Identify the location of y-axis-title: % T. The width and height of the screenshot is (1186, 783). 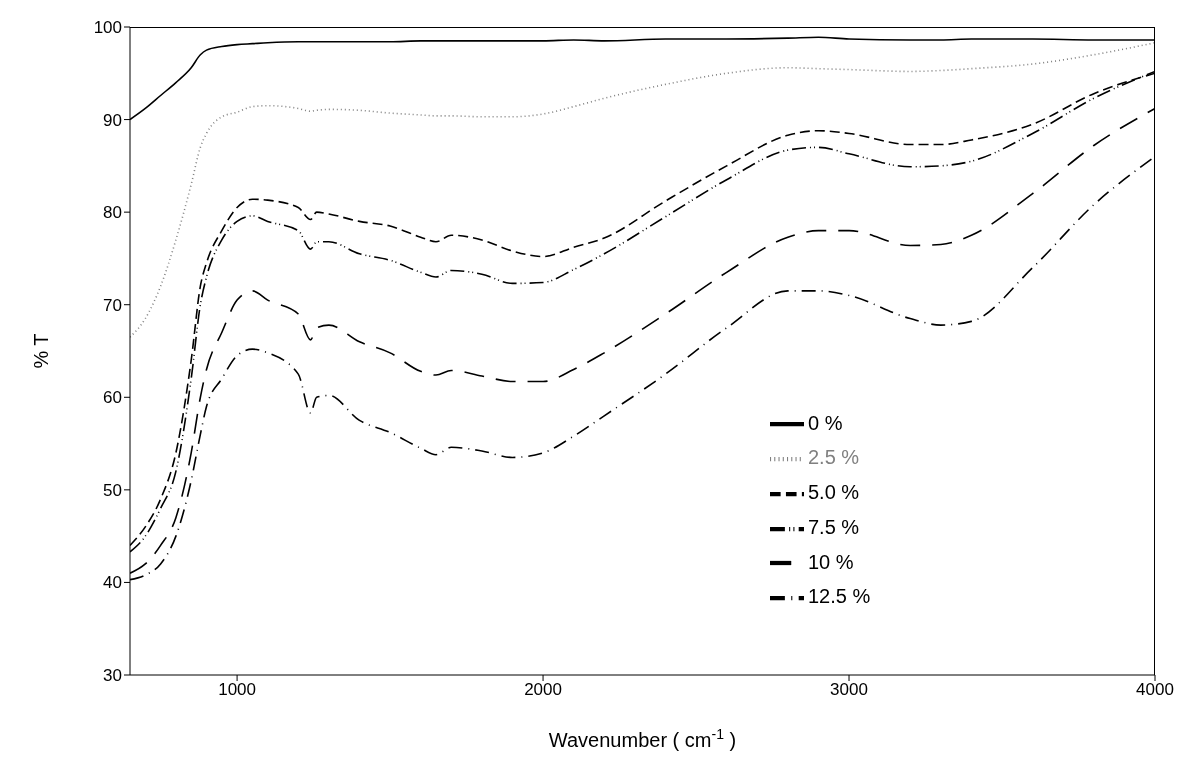
(41, 351).